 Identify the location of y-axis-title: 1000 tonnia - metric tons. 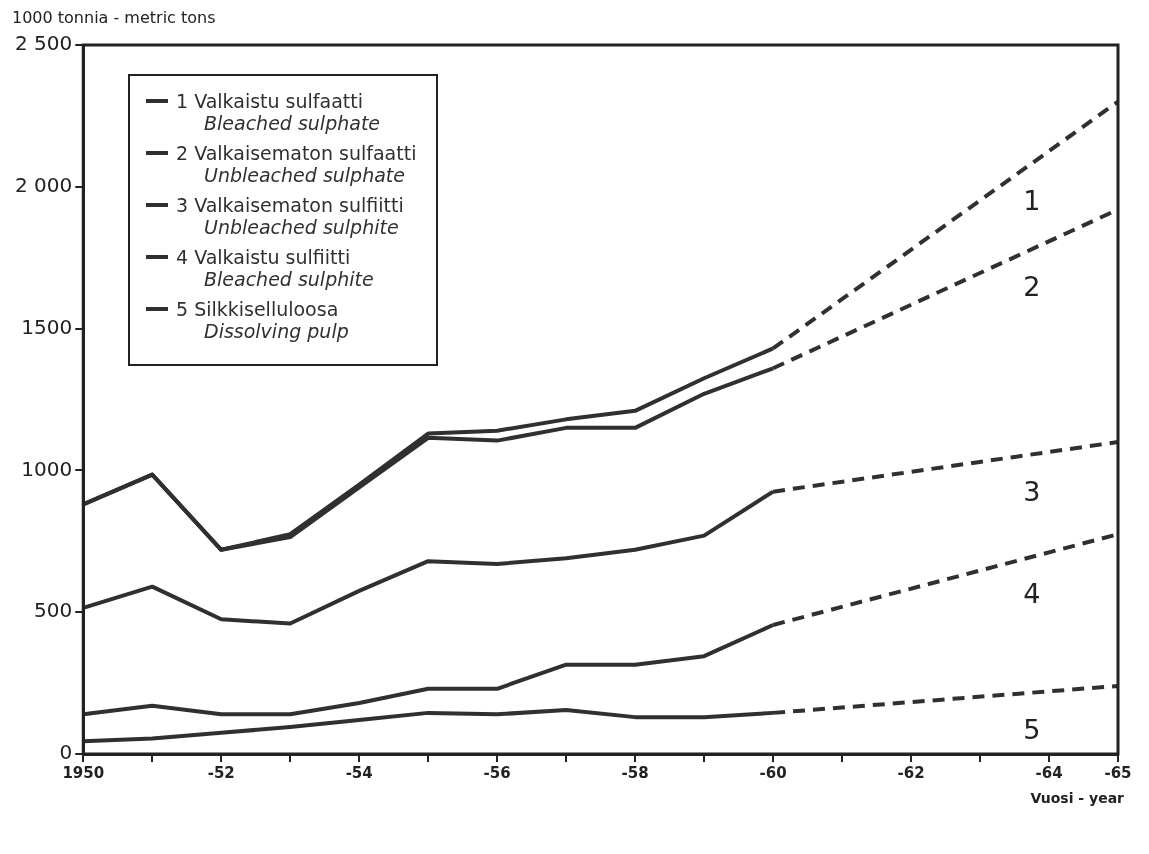
(114, 18).